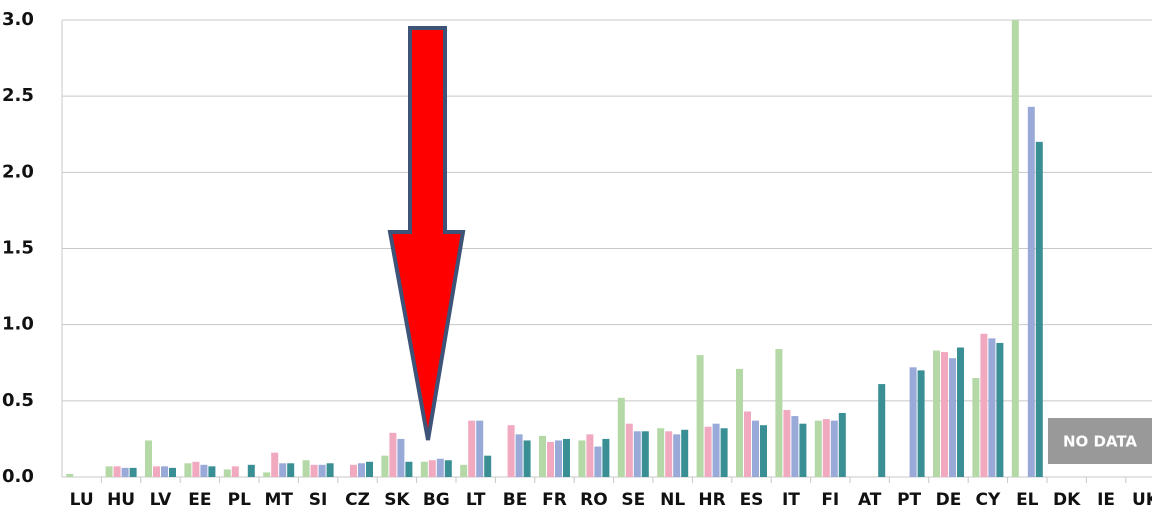  What do you see at coordinates (1142, 500) in the screenshot?
I see `x-tick-label: UK` at bounding box center [1142, 500].